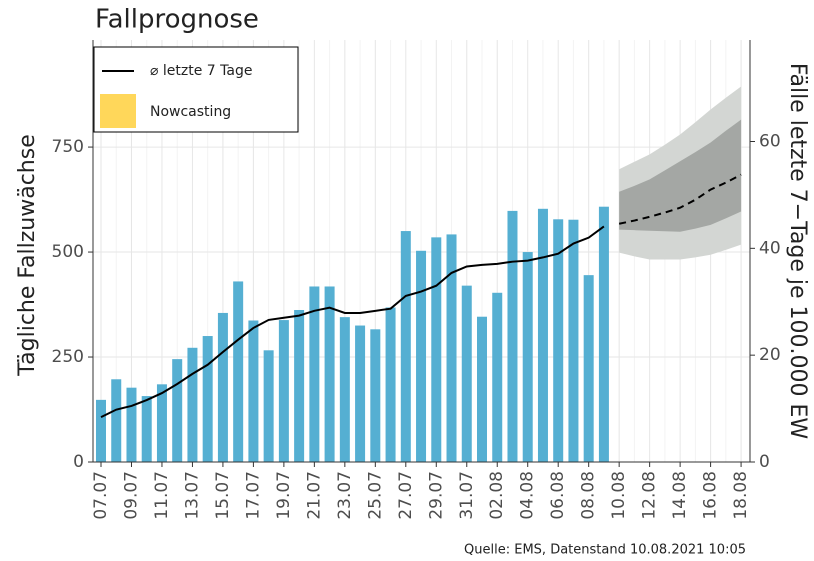  What do you see at coordinates (192, 495) in the screenshot?
I see `x-tick-label: 13.07` at bounding box center [192, 495].